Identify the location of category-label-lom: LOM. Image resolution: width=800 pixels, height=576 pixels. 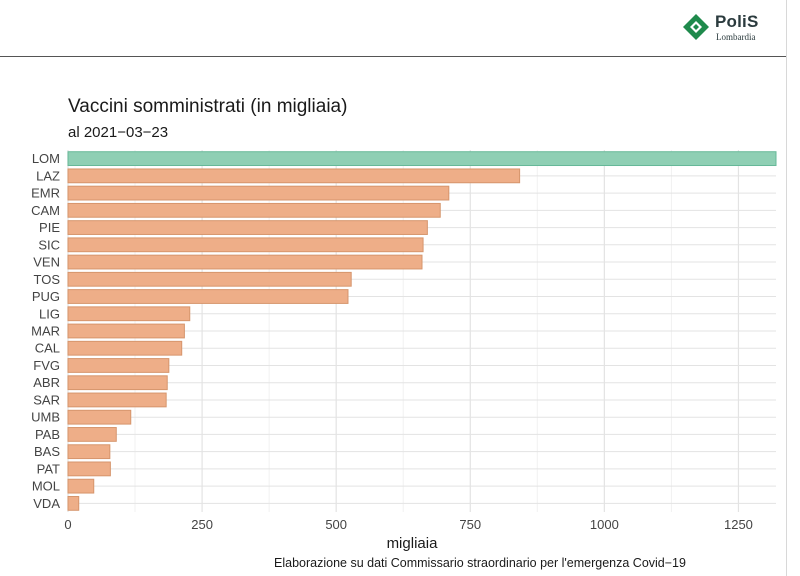
(46, 158).